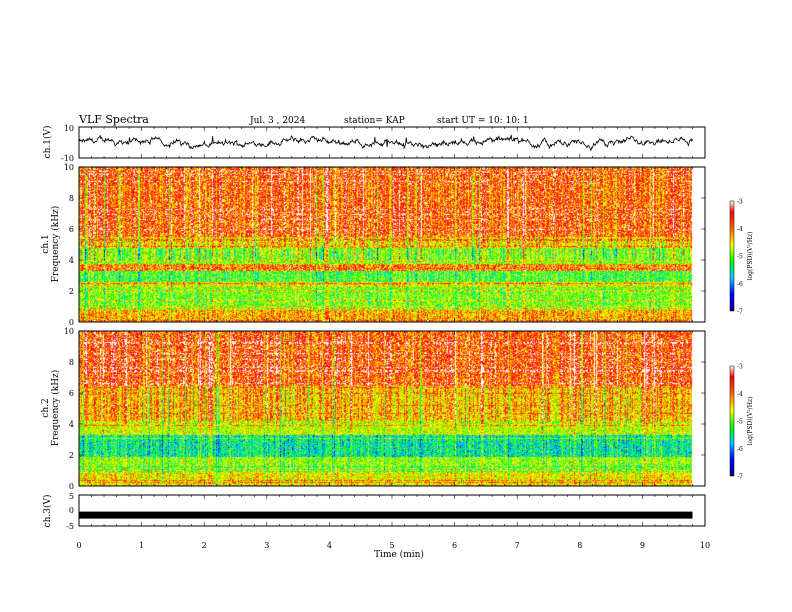 The width and height of the screenshot is (792, 612). What do you see at coordinates (46, 243) in the screenshot?
I see `ch1-spectrogram-ylabel-channel: ch.1` at bounding box center [46, 243].